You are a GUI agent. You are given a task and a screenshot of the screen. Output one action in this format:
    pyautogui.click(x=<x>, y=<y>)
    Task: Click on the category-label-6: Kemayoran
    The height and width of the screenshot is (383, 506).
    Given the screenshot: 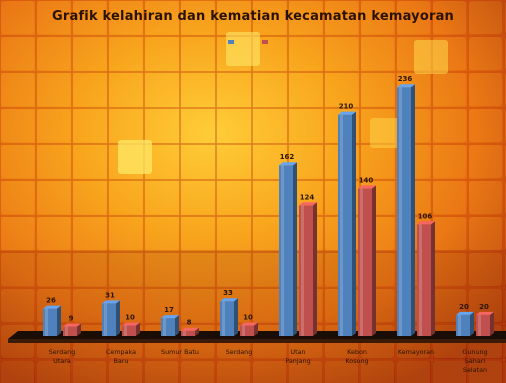 What is the action you would take?
    pyautogui.click(x=416, y=352)
    